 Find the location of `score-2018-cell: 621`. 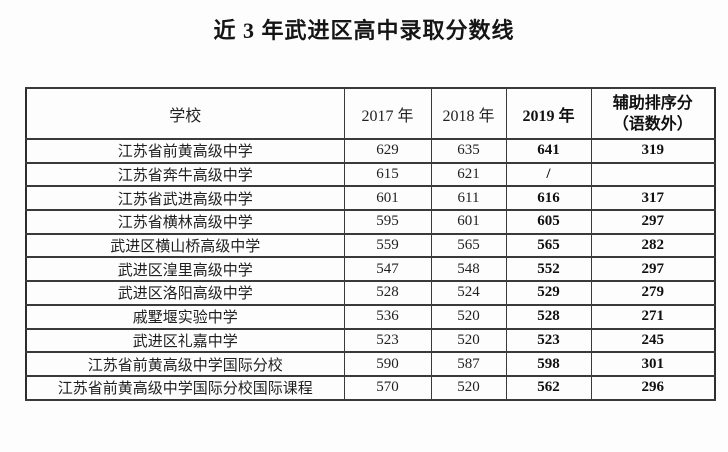

score-2018-cell: 621 is located at coordinates (468, 174).